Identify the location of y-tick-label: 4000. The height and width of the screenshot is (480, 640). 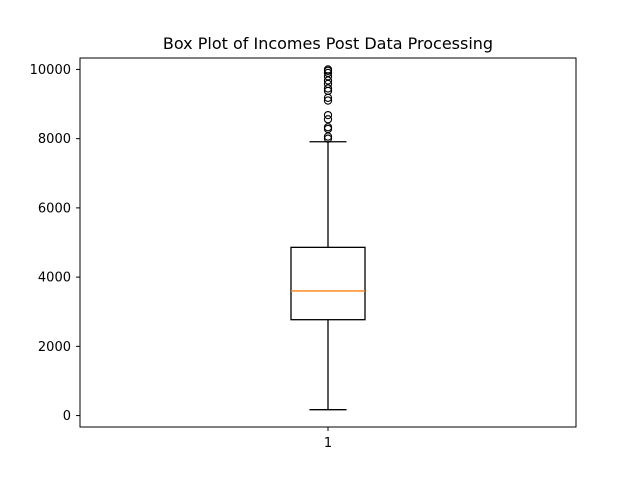
(54, 278).